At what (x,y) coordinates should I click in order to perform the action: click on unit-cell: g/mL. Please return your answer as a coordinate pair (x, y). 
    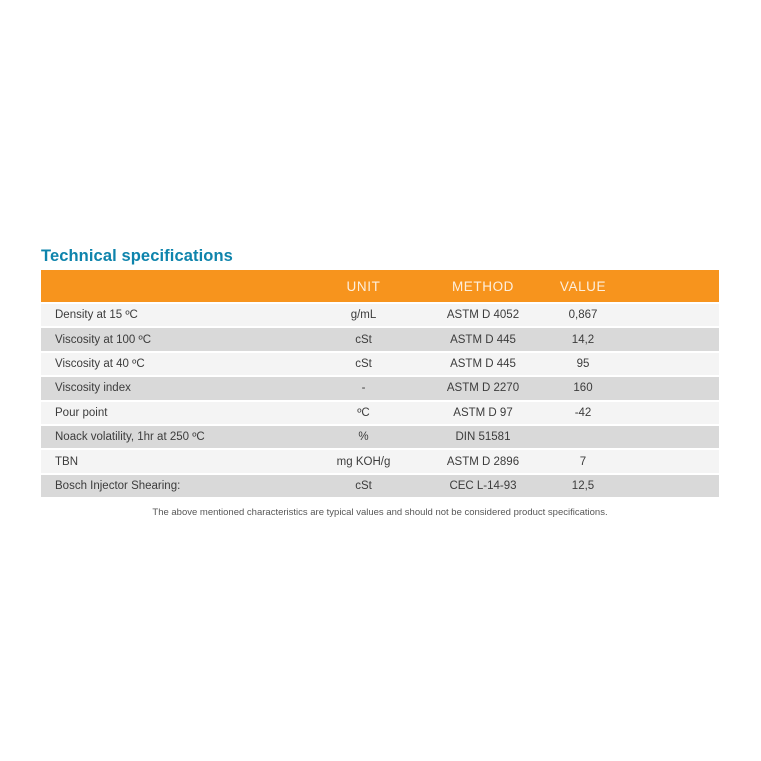
    Looking at the image, I should click on (363, 315).